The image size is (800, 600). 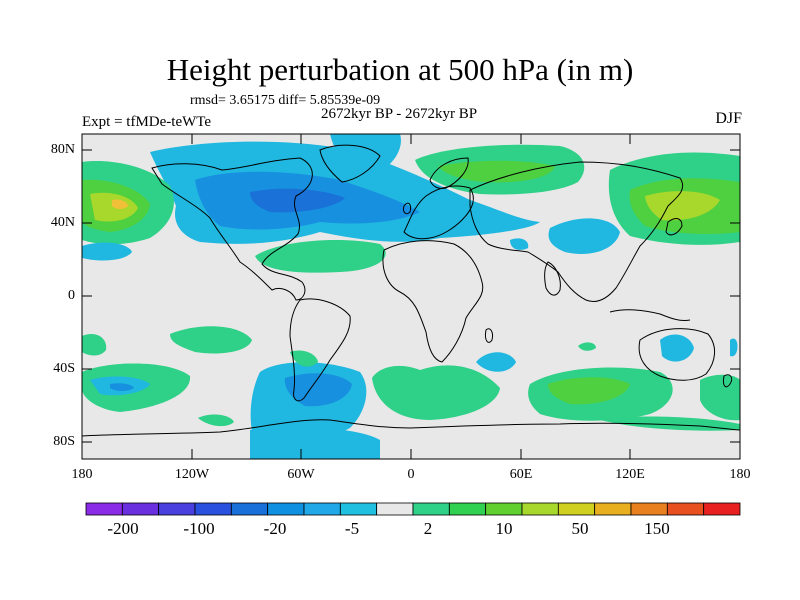 I want to click on pos-anomaly-south-atlantic, so click(x=436, y=392).